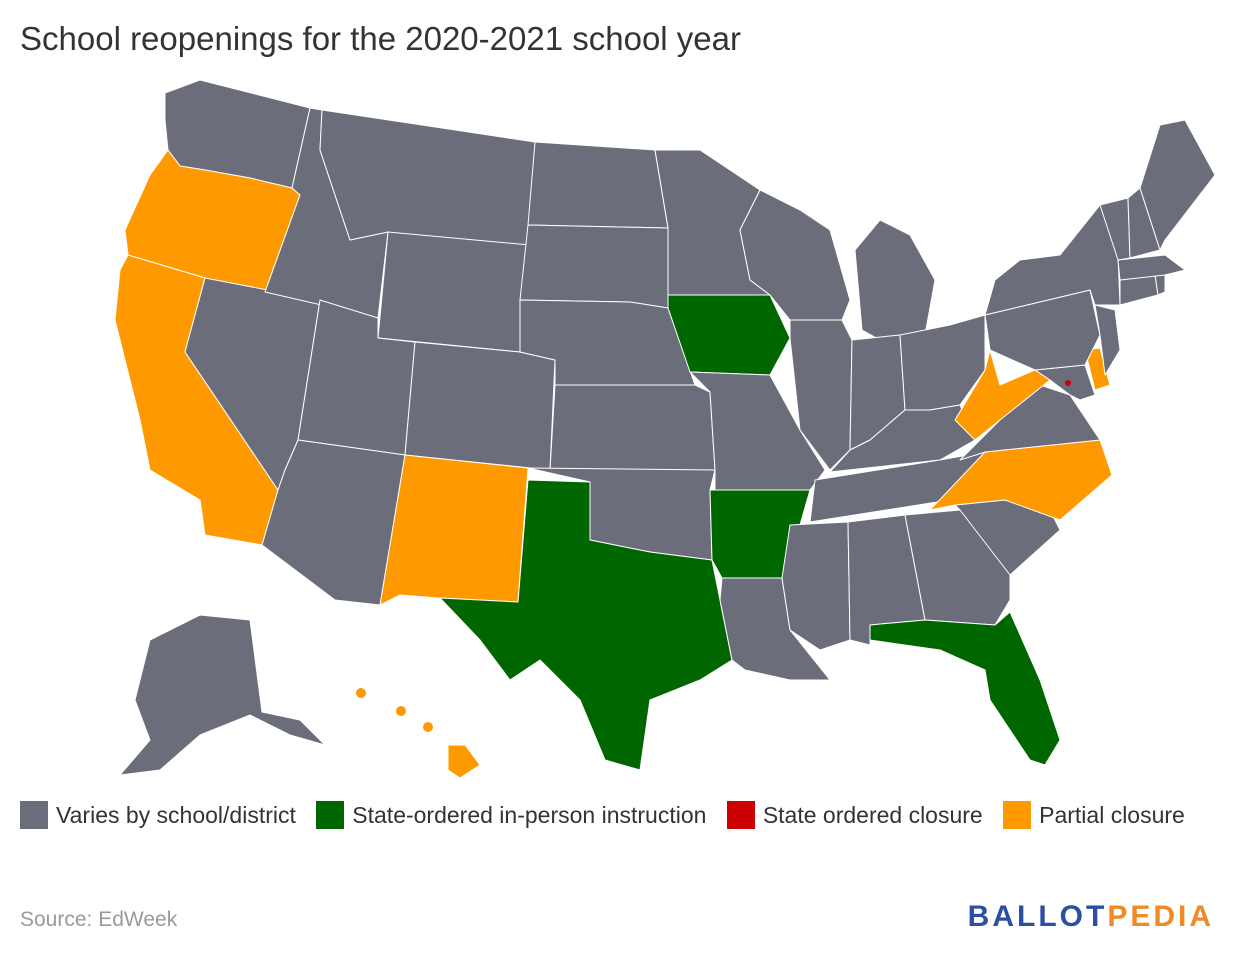 The height and width of the screenshot is (966, 1240). Describe the element at coordinates (34, 815) in the screenshot. I see `legend-swatch-varies` at that location.